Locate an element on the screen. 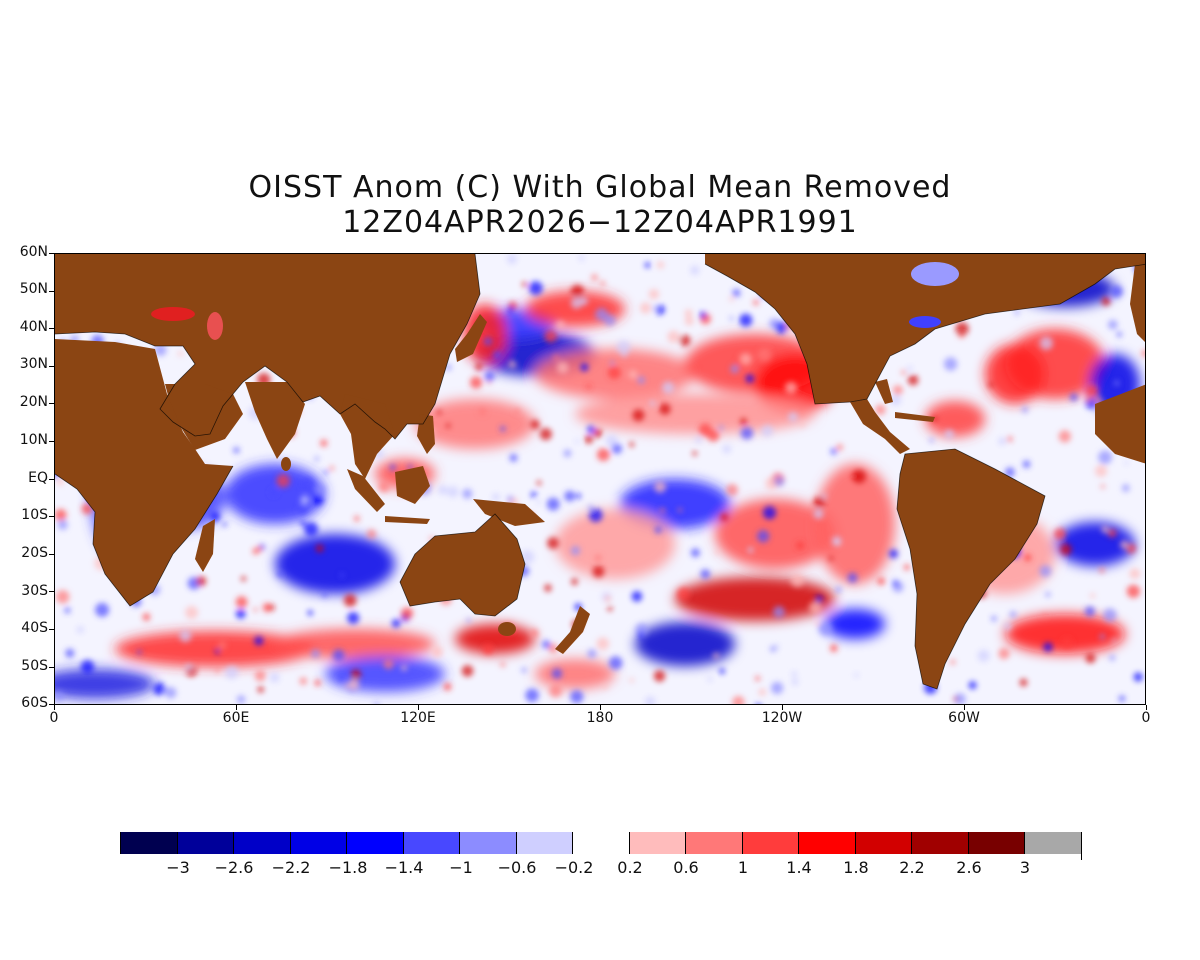 This screenshot has width=1200, height=960. lat-label: 30N is located at coordinates (33, 364).